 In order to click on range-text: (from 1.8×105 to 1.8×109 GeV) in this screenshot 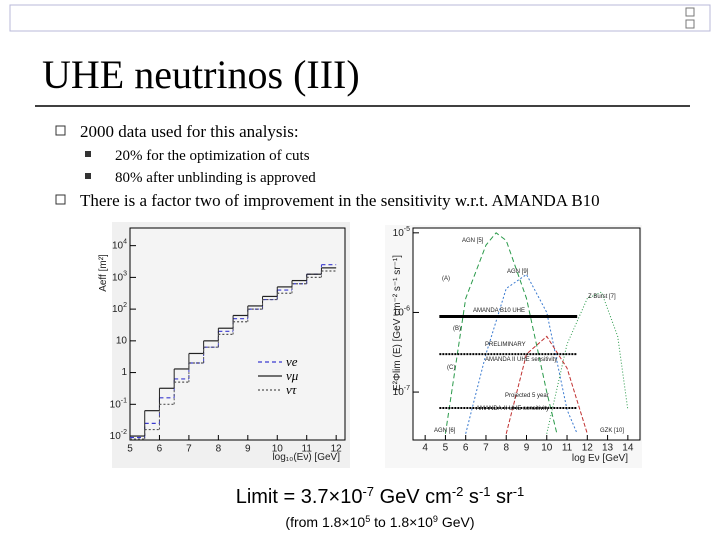, I will do `click(379, 522)`.